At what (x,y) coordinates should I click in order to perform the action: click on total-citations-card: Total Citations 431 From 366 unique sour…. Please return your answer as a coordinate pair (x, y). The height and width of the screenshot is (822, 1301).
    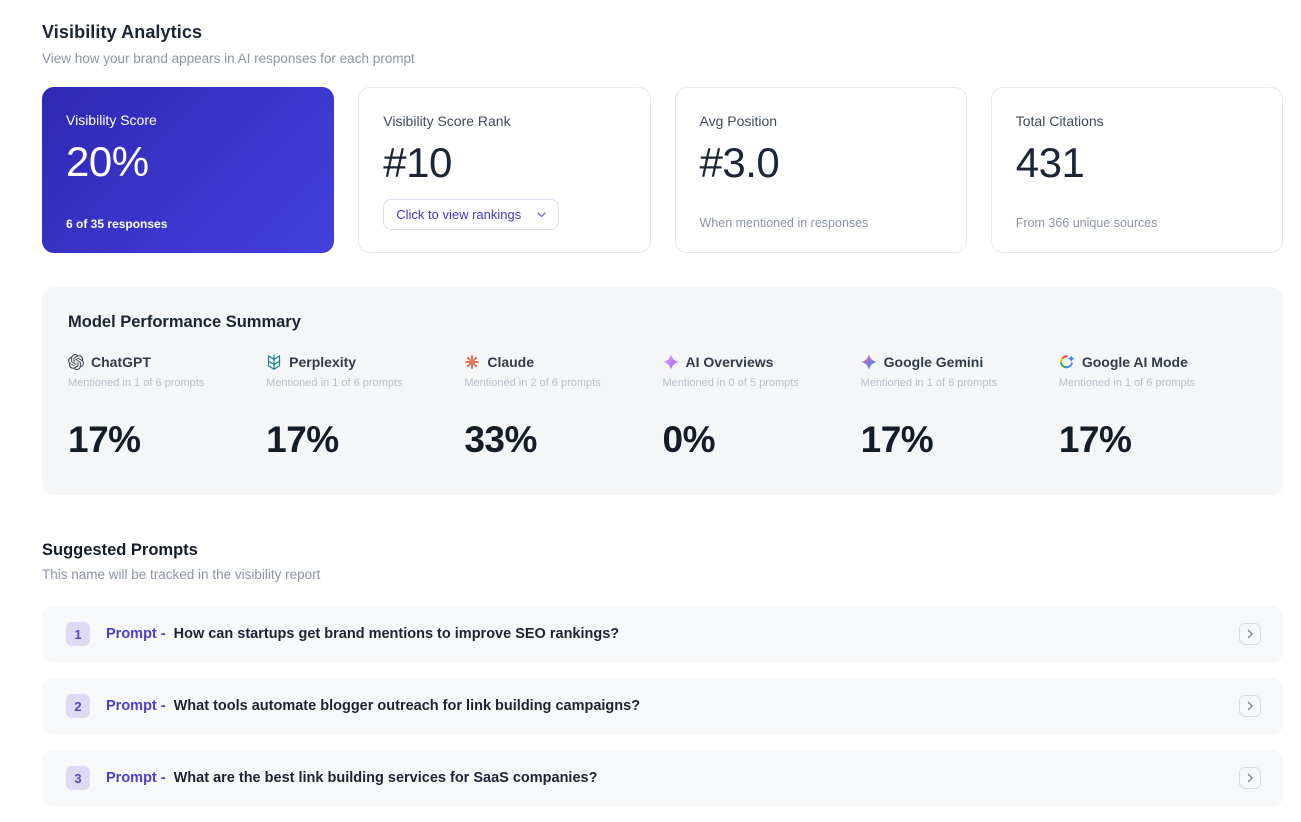
    Looking at the image, I should click on (1136, 170).